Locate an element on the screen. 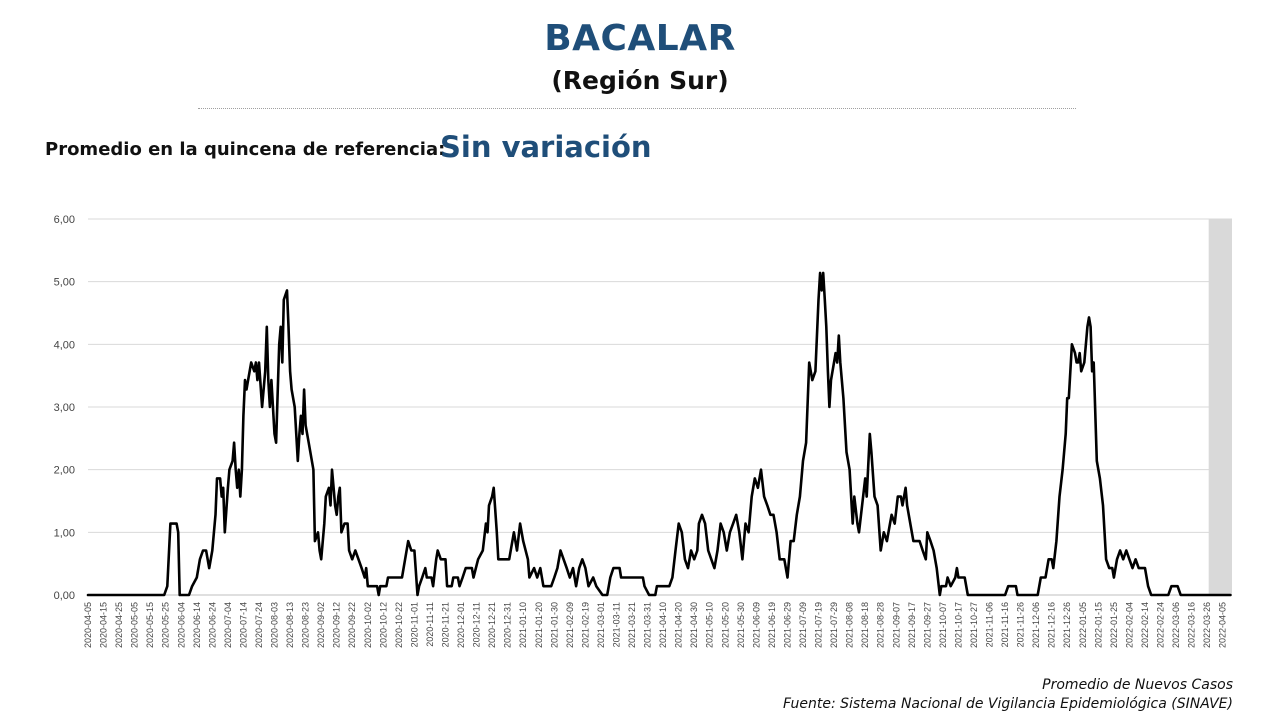 This screenshot has width=1280, height=720. x-tick-label: 2020-12-31 is located at coordinates (508, 625).